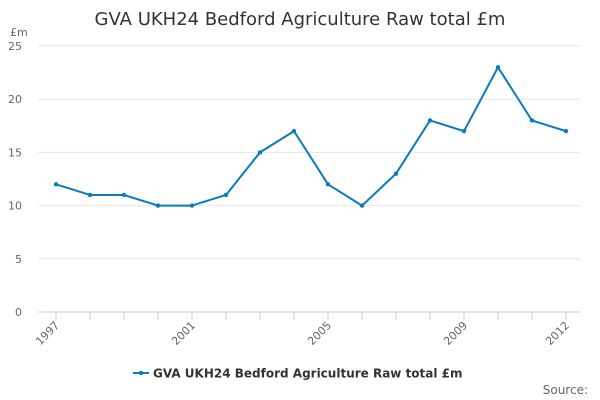  What do you see at coordinates (557, 333) in the screenshot?
I see `x-tick-label: 2012` at bounding box center [557, 333].